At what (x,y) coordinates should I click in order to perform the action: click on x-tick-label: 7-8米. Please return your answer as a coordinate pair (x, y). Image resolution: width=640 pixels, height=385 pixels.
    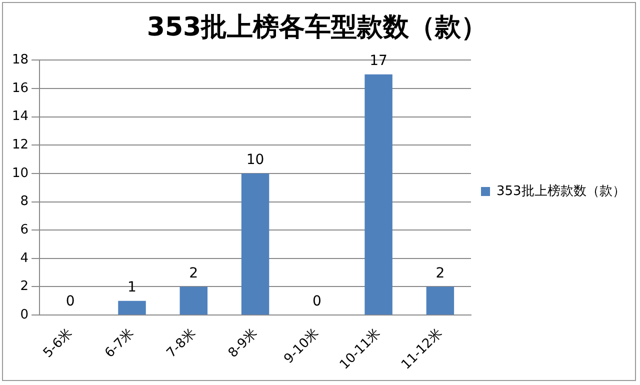
    Looking at the image, I should click on (181, 344).